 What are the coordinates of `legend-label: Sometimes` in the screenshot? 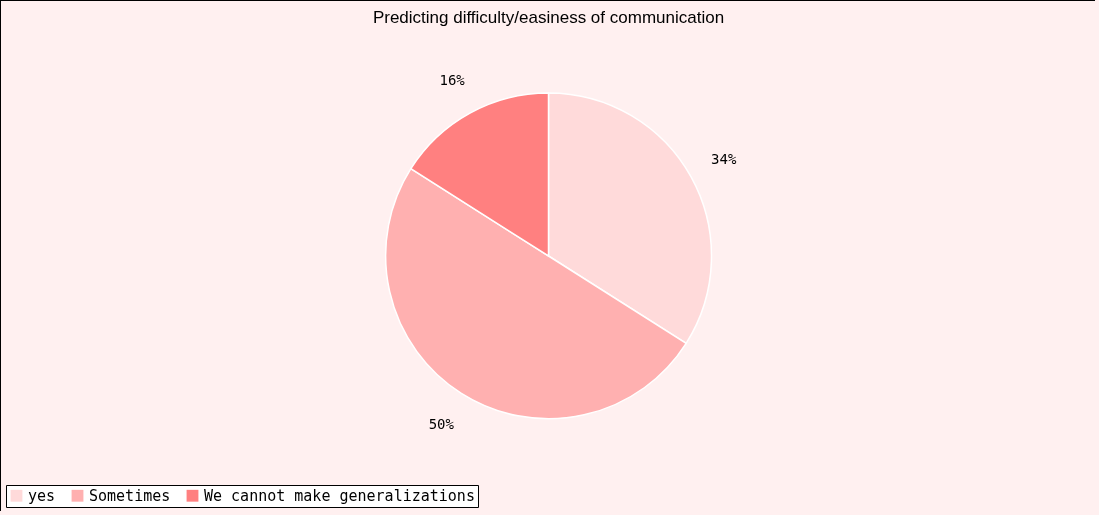 It's located at (130, 495).